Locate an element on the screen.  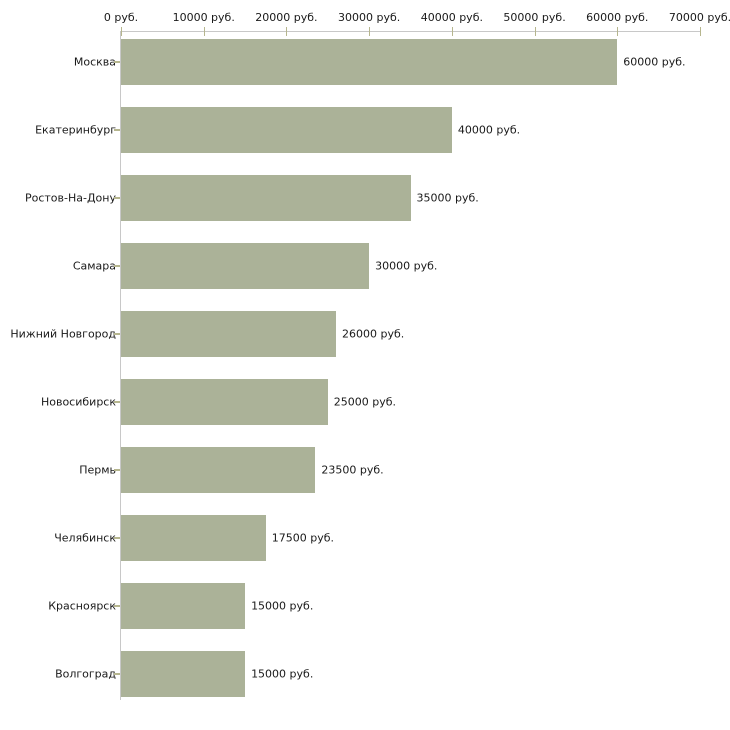
category-label: Ростов-На-Дону is located at coordinates (70, 198).